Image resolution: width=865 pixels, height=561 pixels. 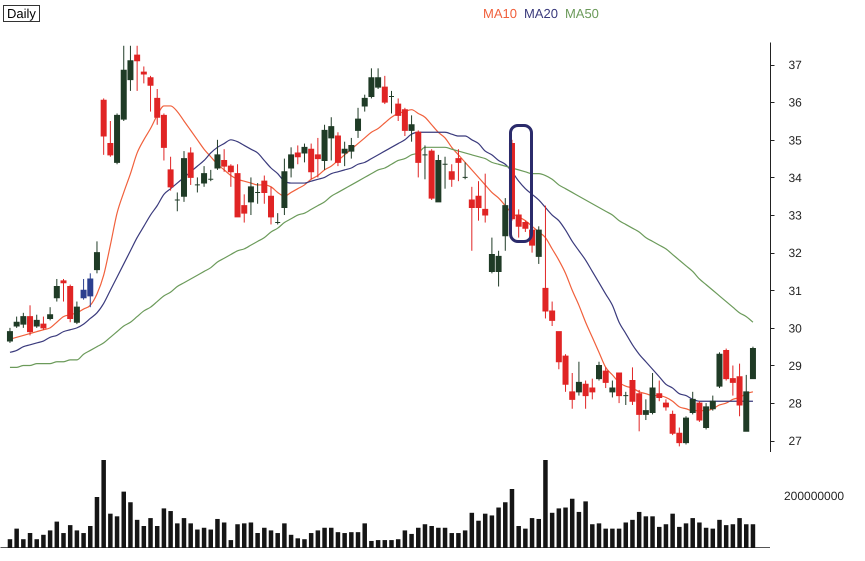 What do you see at coordinates (581, 13) in the screenshot?
I see `text: MA50` at bounding box center [581, 13].